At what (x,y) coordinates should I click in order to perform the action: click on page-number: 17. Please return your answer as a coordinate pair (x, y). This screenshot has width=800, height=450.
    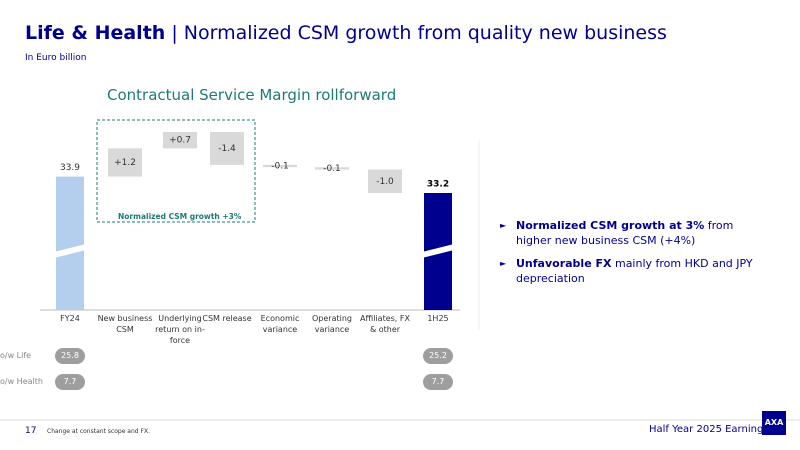
    Looking at the image, I should click on (31, 431).